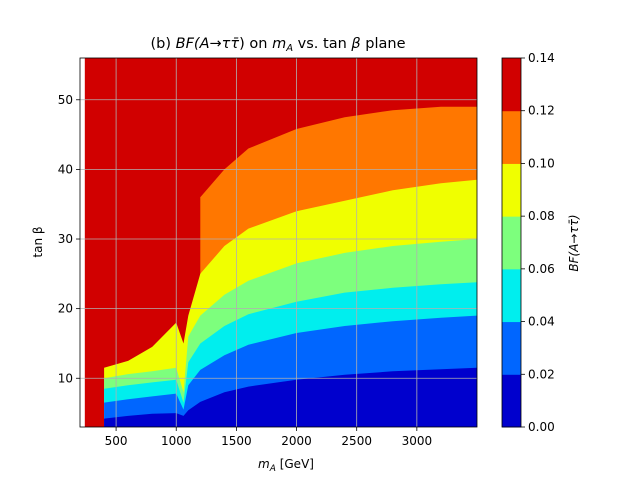  I want to click on y-axis-label: tan β, so click(38, 241).